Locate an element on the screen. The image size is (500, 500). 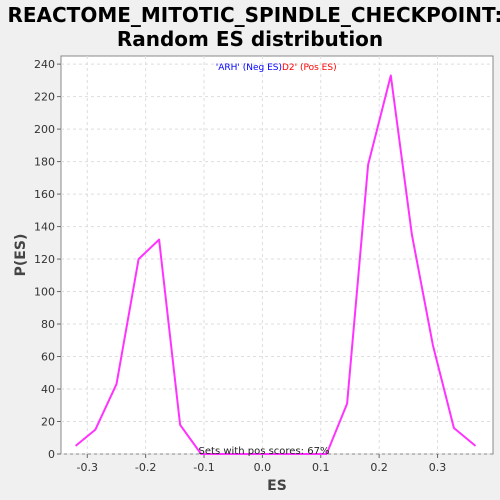
y-tick-label: 220 is located at coordinates (44, 97).